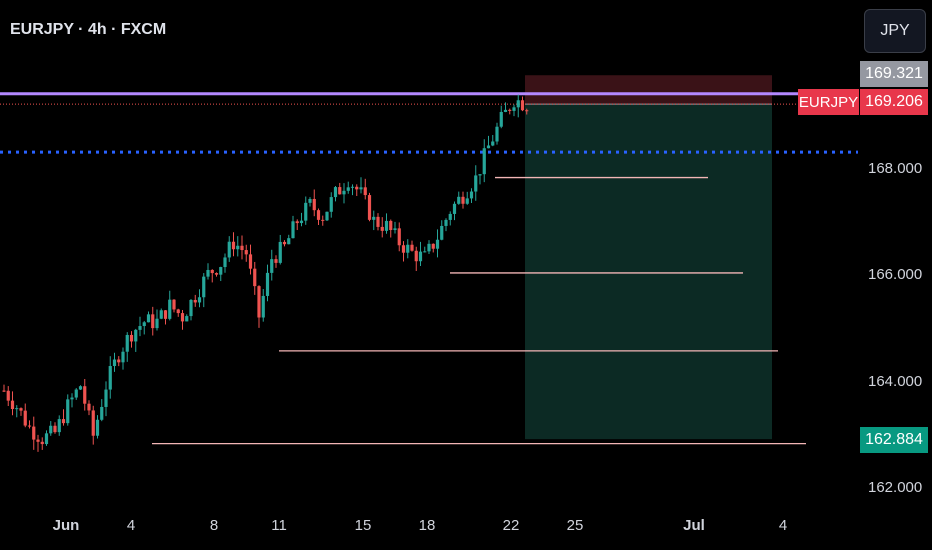 The height and width of the screenshot is (550, 932). I want to click on price-tag-top: 169.321, so click(894, 74).